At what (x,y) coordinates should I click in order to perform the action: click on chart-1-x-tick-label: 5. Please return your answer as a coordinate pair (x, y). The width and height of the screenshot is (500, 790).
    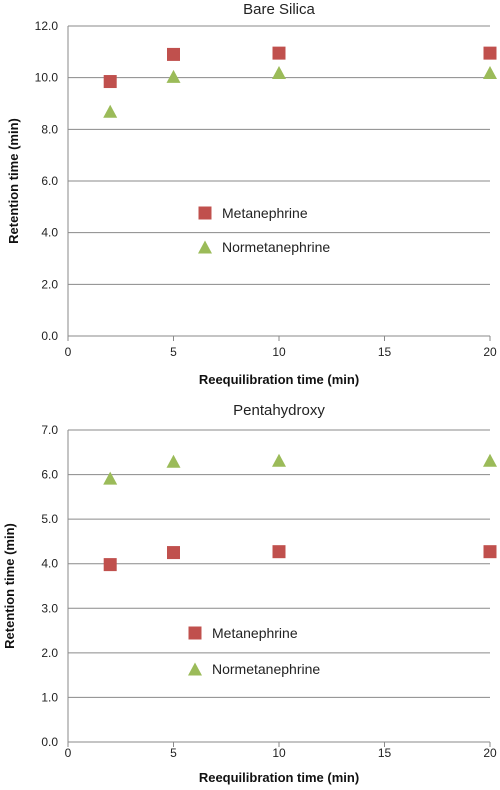
    Looking at the image, I should click on (173, 352).